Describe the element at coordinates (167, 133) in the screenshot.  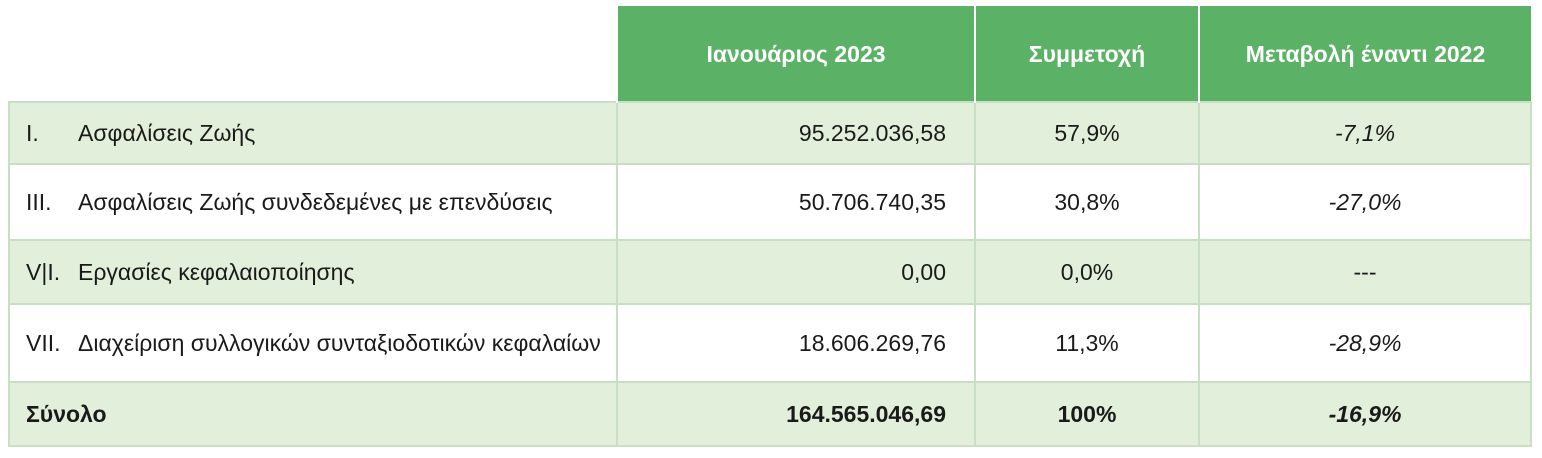
I see `row-label: Ασφαλίσεις Ζωής` at that location.